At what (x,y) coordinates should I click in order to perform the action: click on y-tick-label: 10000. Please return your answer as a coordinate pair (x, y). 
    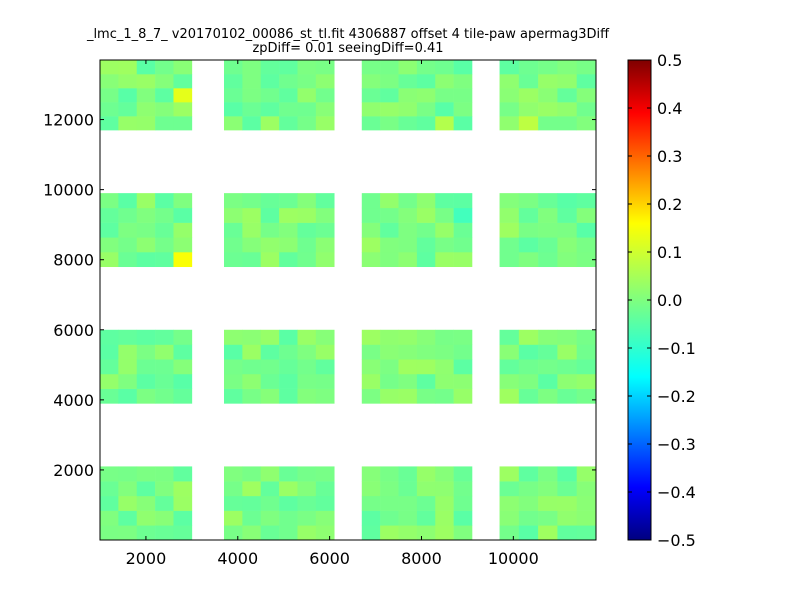
    Looking at the image, I should click on (68, 190).